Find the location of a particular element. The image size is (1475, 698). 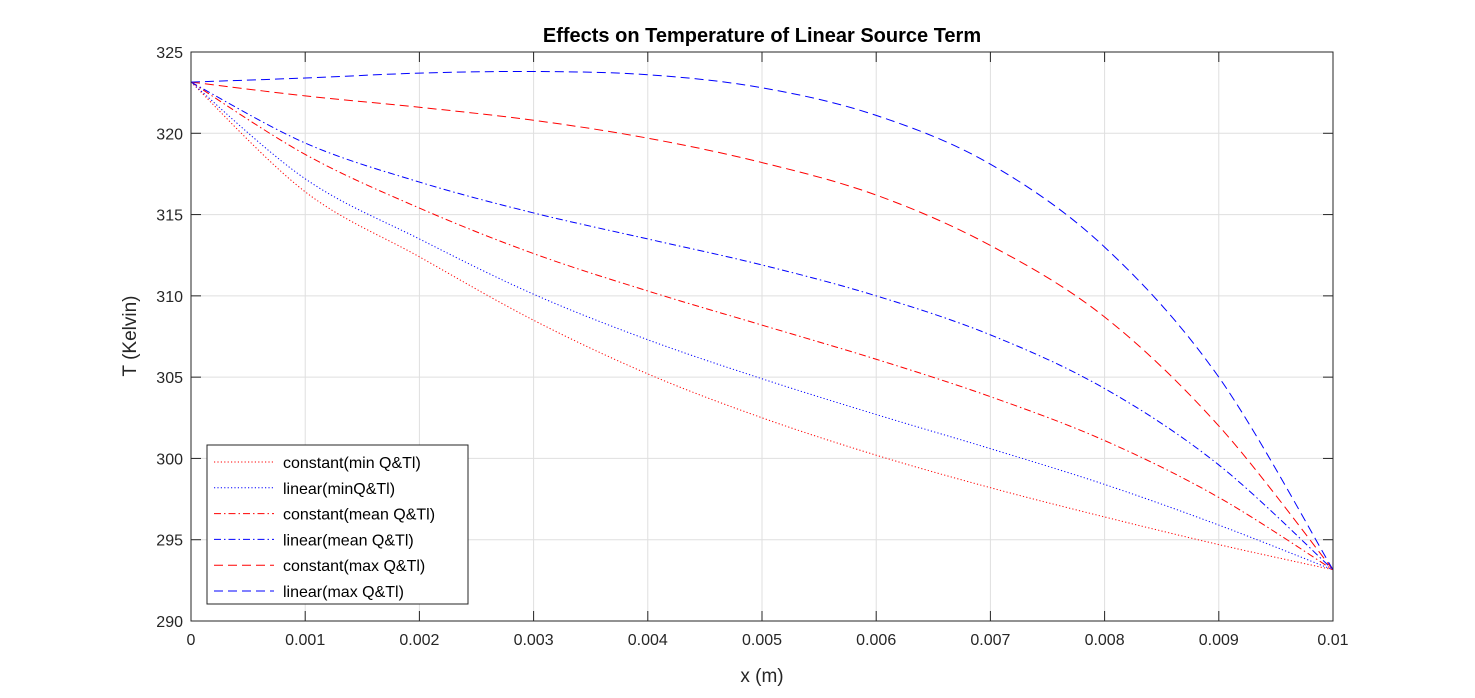

legend-label: linear(max Q&Tl) is located at coordinates (343, 592).